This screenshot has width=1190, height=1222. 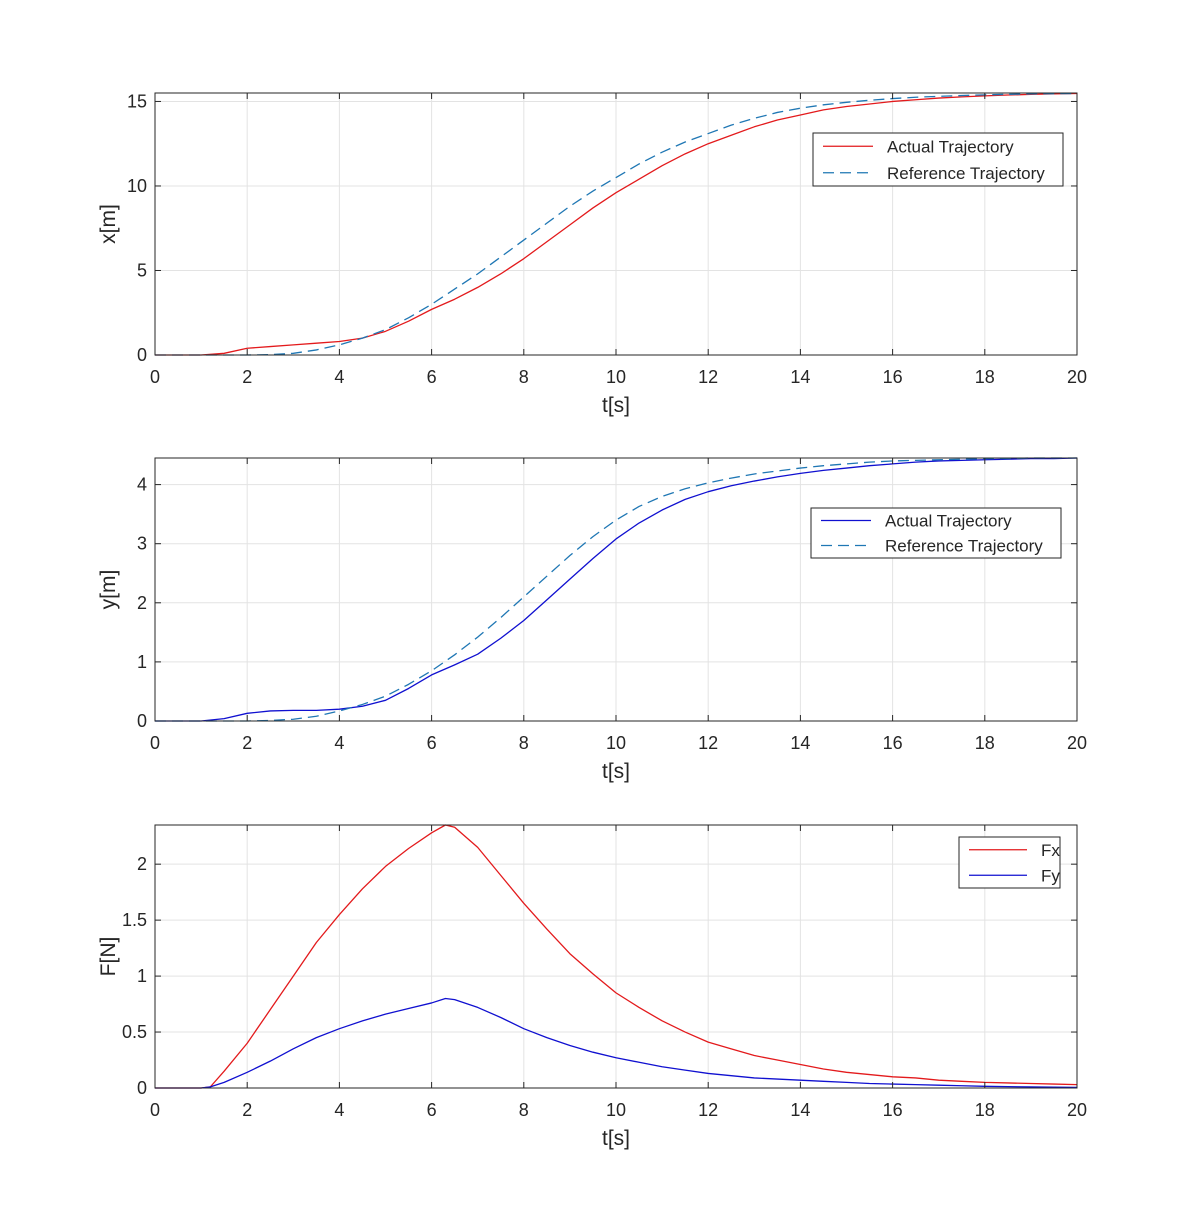 What do you see at coordinates (142, 544) in the screenshot?
I see `y-tick-label: 3` at bounding box center [142, 544].